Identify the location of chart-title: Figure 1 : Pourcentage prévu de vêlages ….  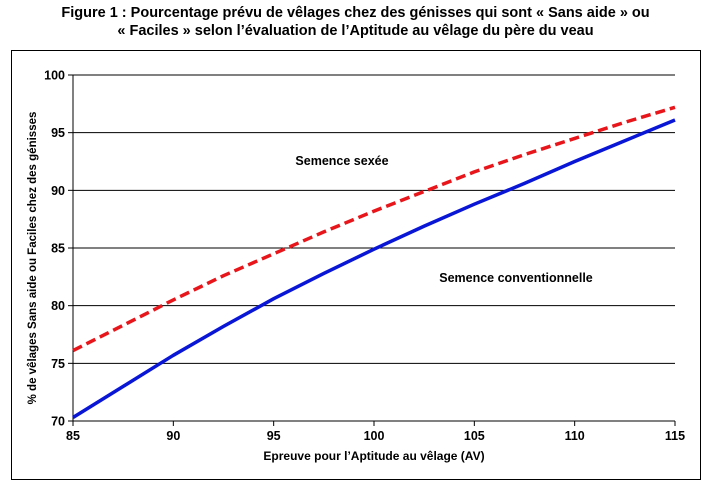
(355, 22).